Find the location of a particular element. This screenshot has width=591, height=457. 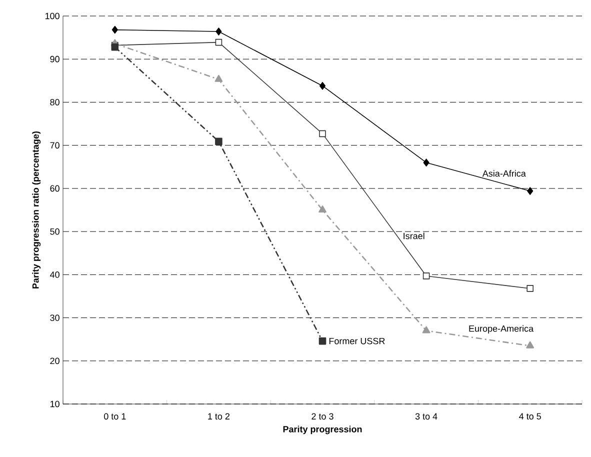

x-tick-label: 0 to 1 is located at coordinates (115, 416).